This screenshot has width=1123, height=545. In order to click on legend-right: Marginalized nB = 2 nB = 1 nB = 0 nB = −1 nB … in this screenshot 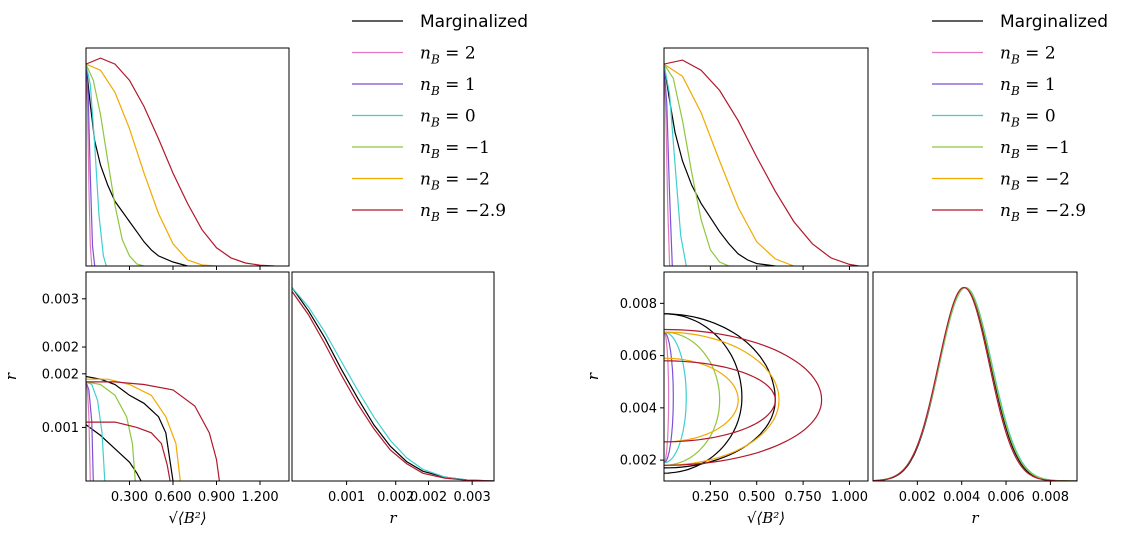, I will do `click(1020, 118)`.